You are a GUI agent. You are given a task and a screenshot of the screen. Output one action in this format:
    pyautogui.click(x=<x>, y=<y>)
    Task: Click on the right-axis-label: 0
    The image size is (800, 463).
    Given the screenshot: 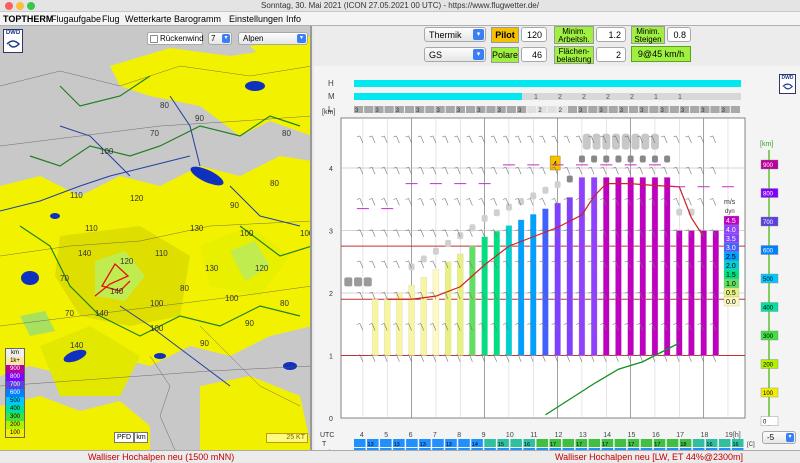 What is the action you would take?
    pyautogui.click(x=765, y=423)
    